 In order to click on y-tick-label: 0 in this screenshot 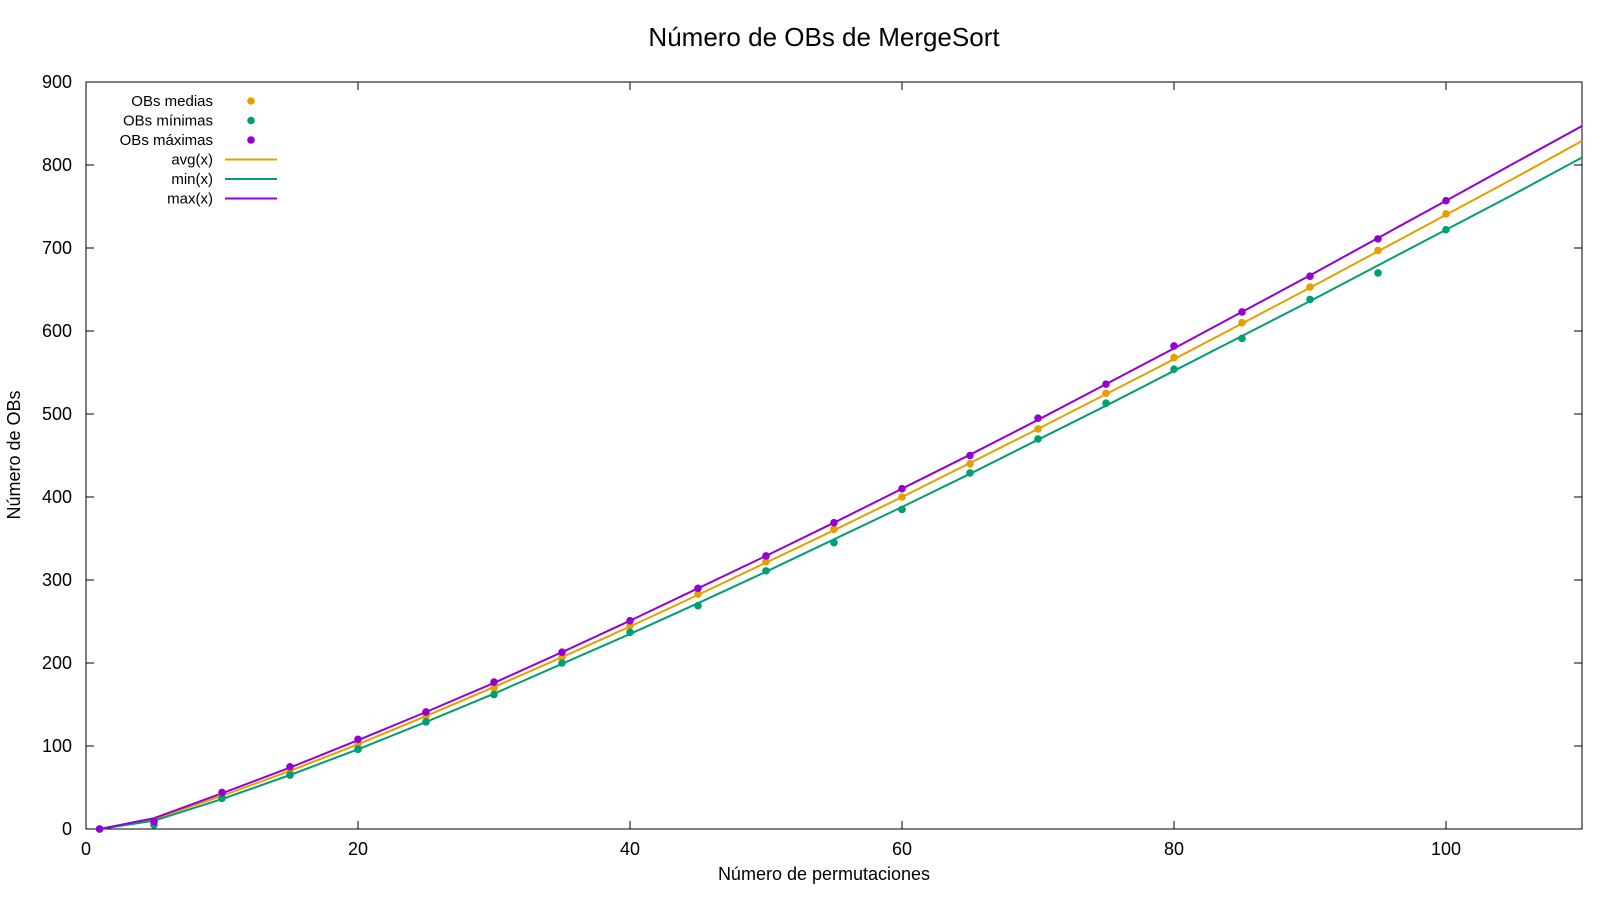, I will do `click(67, 829)`.